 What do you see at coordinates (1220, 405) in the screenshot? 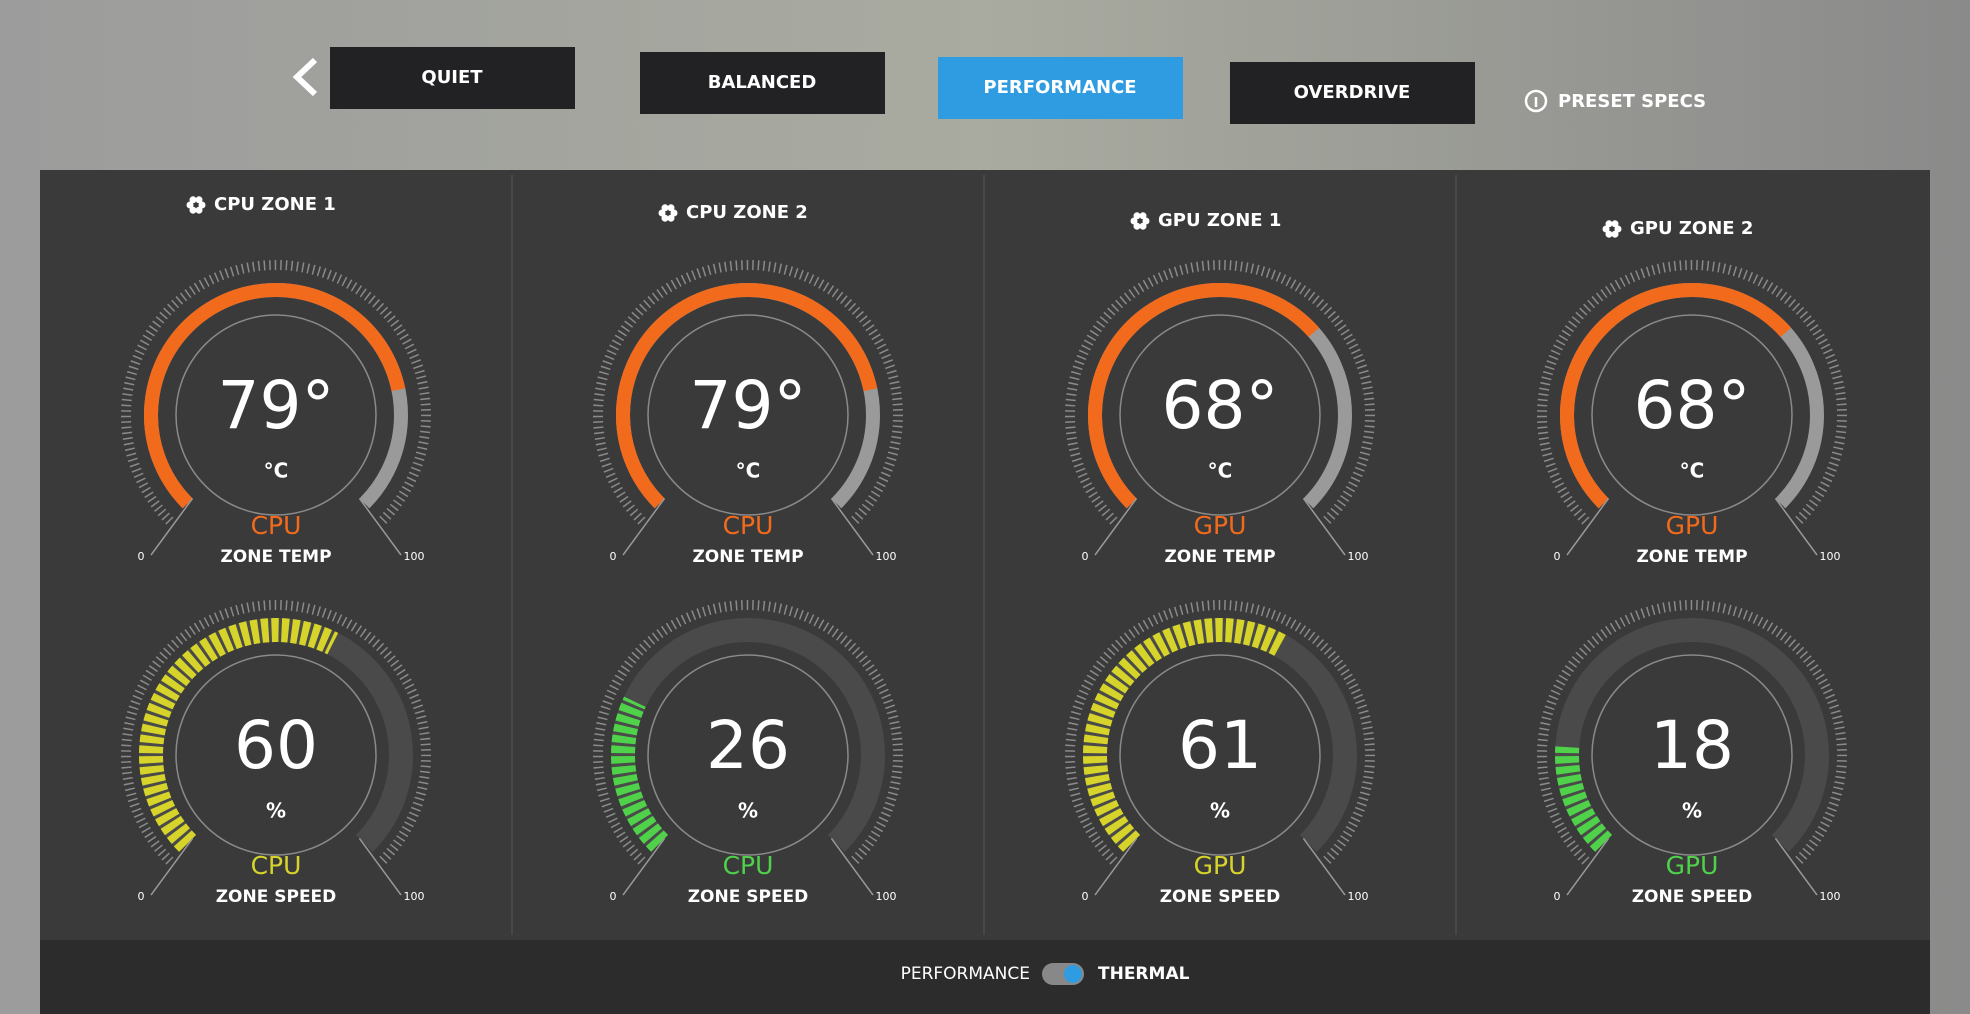
I see `gauge-value: 68°` at bounding box center [1220, 405].